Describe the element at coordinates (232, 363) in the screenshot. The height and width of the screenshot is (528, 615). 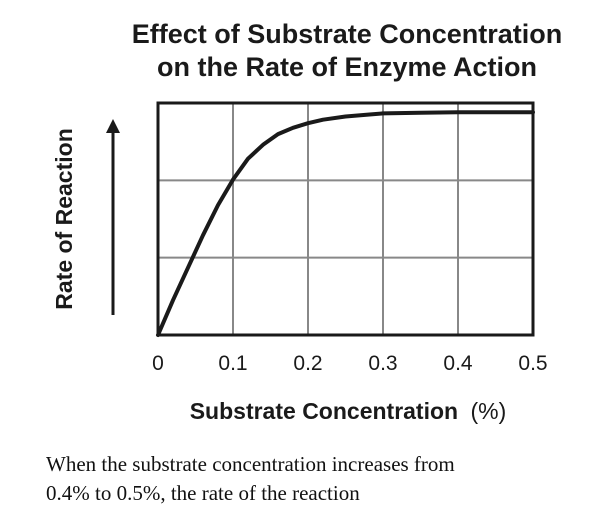
I see `x-tick-label: 0.1` at that location.